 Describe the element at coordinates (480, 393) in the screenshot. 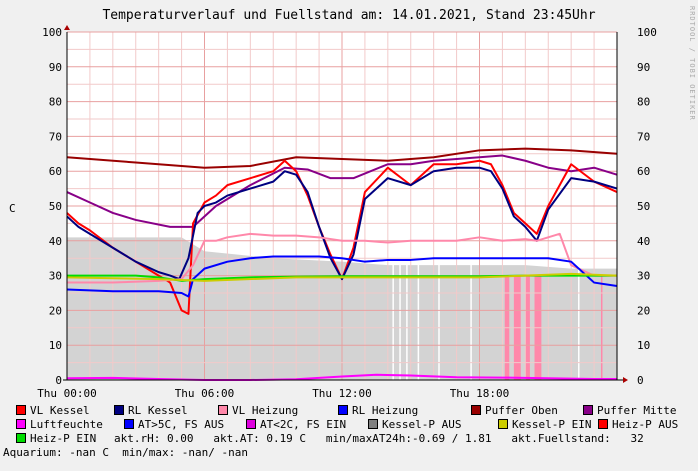

I see `x-tick-label: Thu 18:00` at that location.